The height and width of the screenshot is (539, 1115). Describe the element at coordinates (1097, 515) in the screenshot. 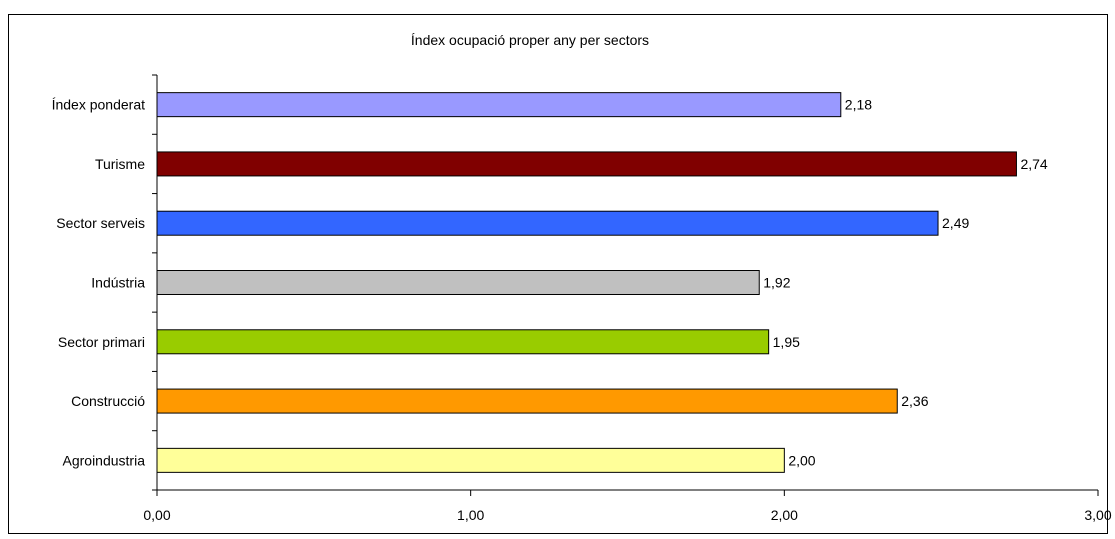

I see `x-tick-label: 3,00` at that location.